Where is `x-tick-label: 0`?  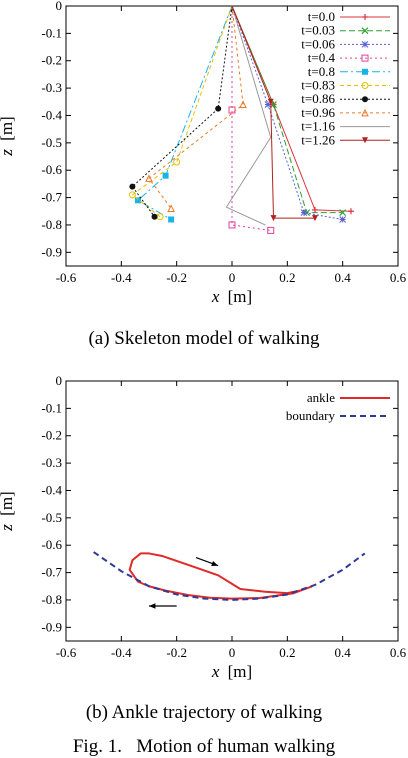 x-tick-label: 0 is located at coordinates (232, 277).